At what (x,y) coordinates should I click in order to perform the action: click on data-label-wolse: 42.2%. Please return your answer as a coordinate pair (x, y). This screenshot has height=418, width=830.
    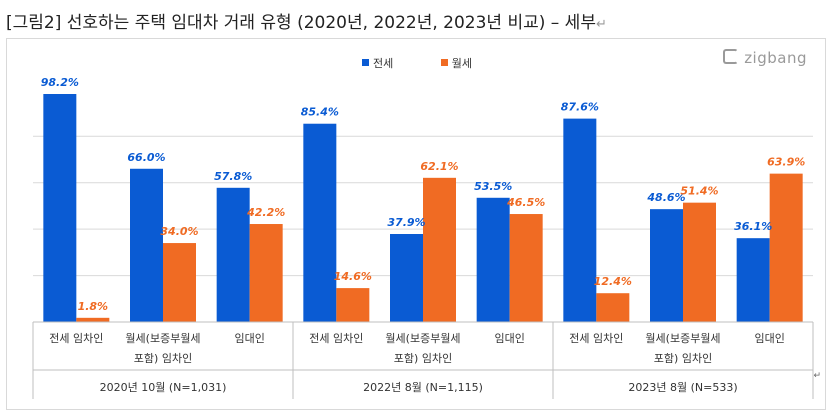
    Looking at the image, I should click on (265, 212).